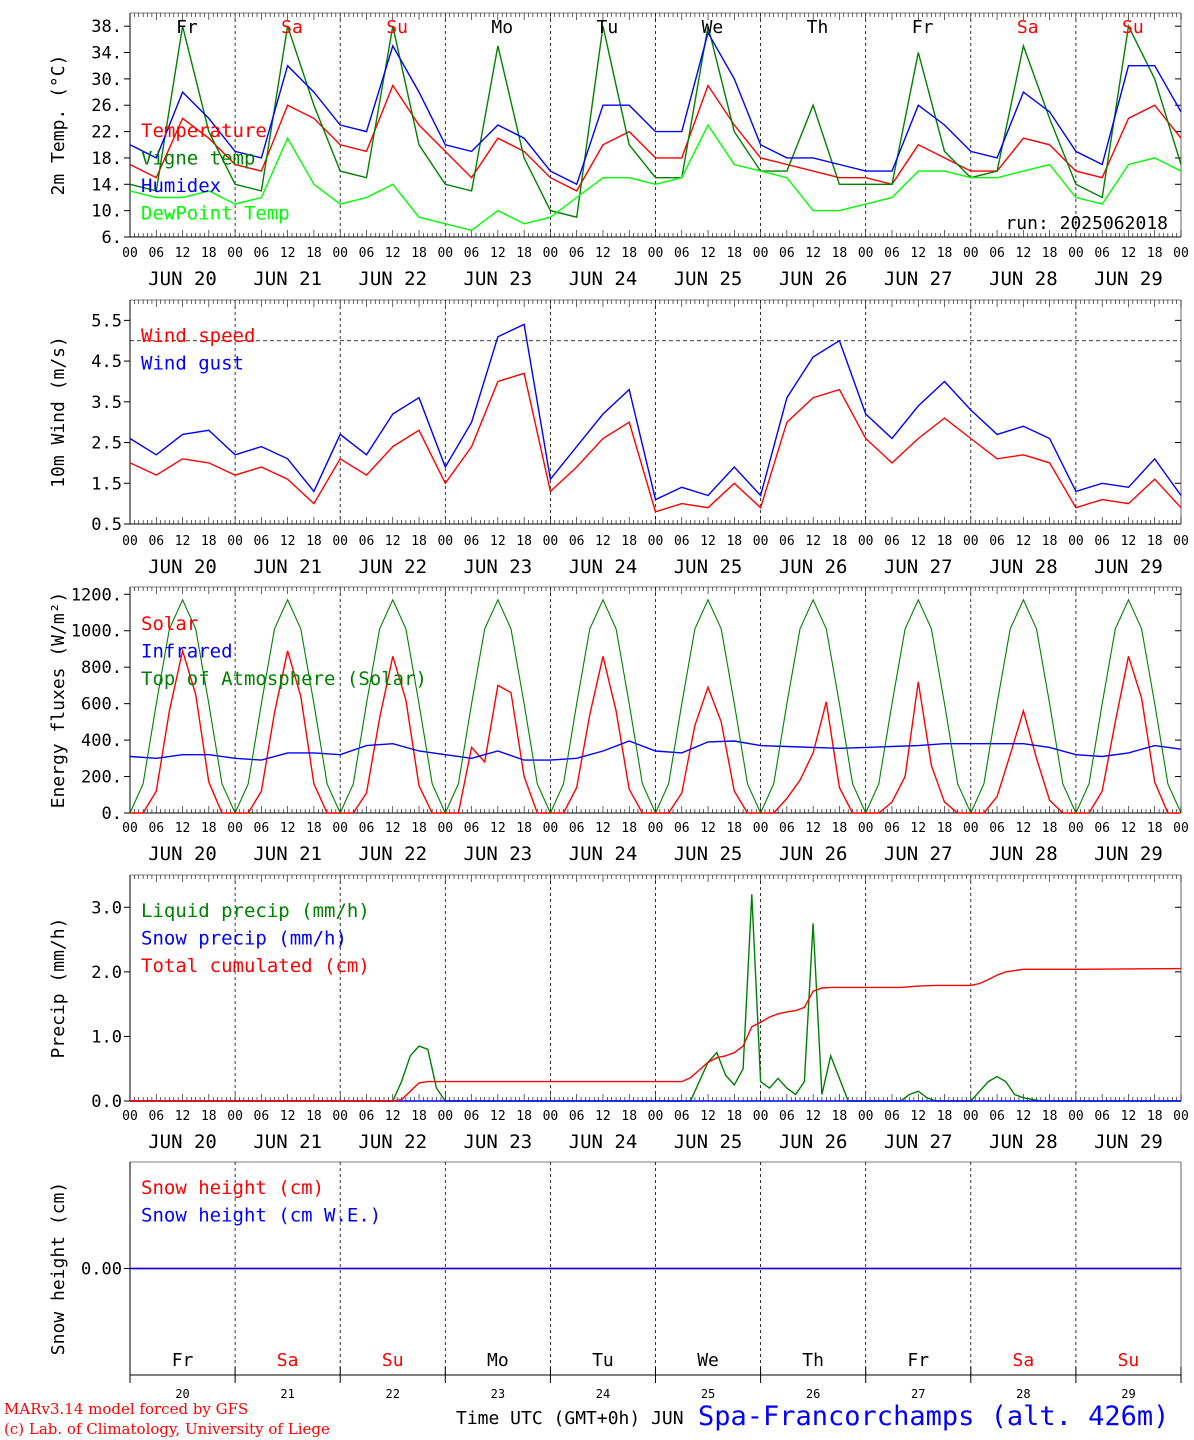  What do you see at coordinates (261, 1216) in the screenshot?
I see `legend-entry: Snow height (cm W.E.)` at bounding box center [261, 1216].